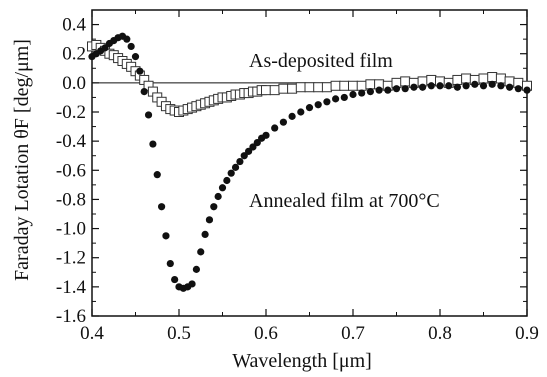 This screenshot has height=377, width=547. What do you see at coordinates (302, 361) in the screenshot?
I see `x-axis-title: Wavelength [μm]` at bounding box center [302, 361].